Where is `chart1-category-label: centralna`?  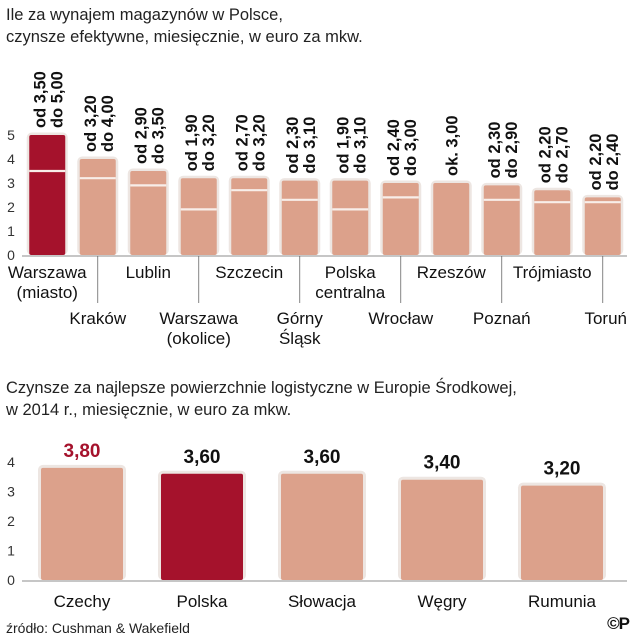
chart1-category-label: centralna is located at coordinates (350, 292).